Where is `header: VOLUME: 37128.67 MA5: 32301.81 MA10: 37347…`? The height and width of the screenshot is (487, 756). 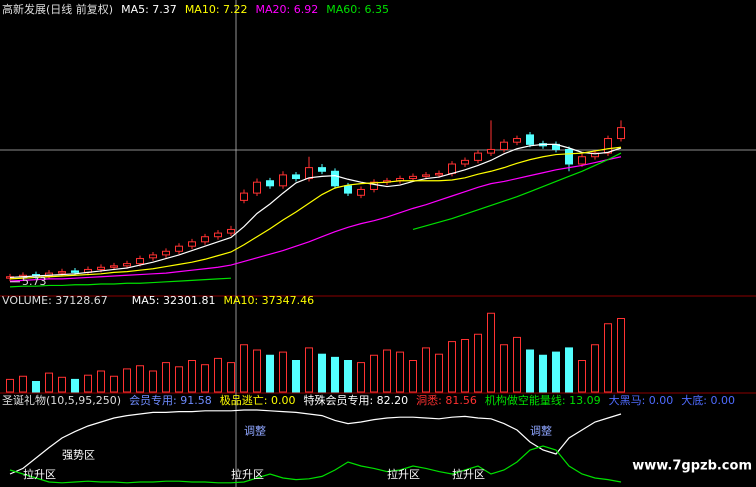 header: VOLUME: 37128.67 MA5: 32301.81 MA10: 37347… is located at coordinates (162, 300).